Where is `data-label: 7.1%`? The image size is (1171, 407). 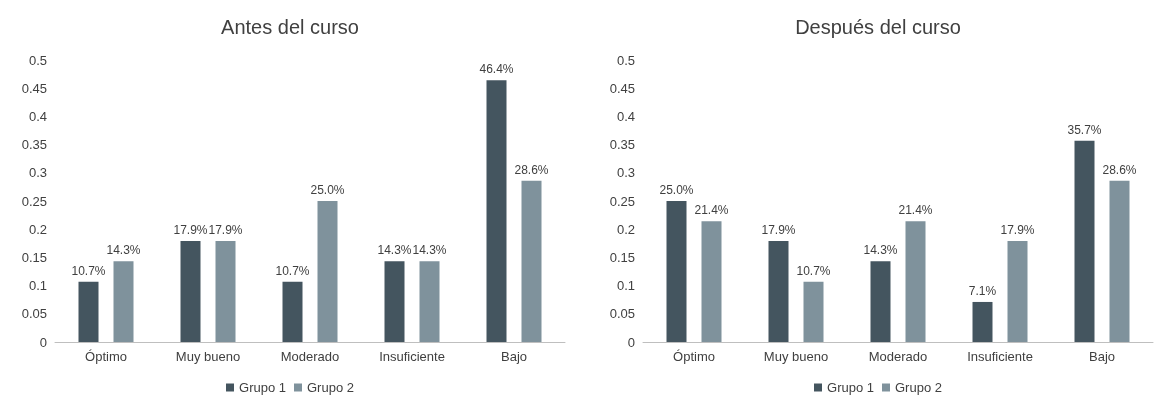
data-label: 7.1% is located at coordinates (982, 290).